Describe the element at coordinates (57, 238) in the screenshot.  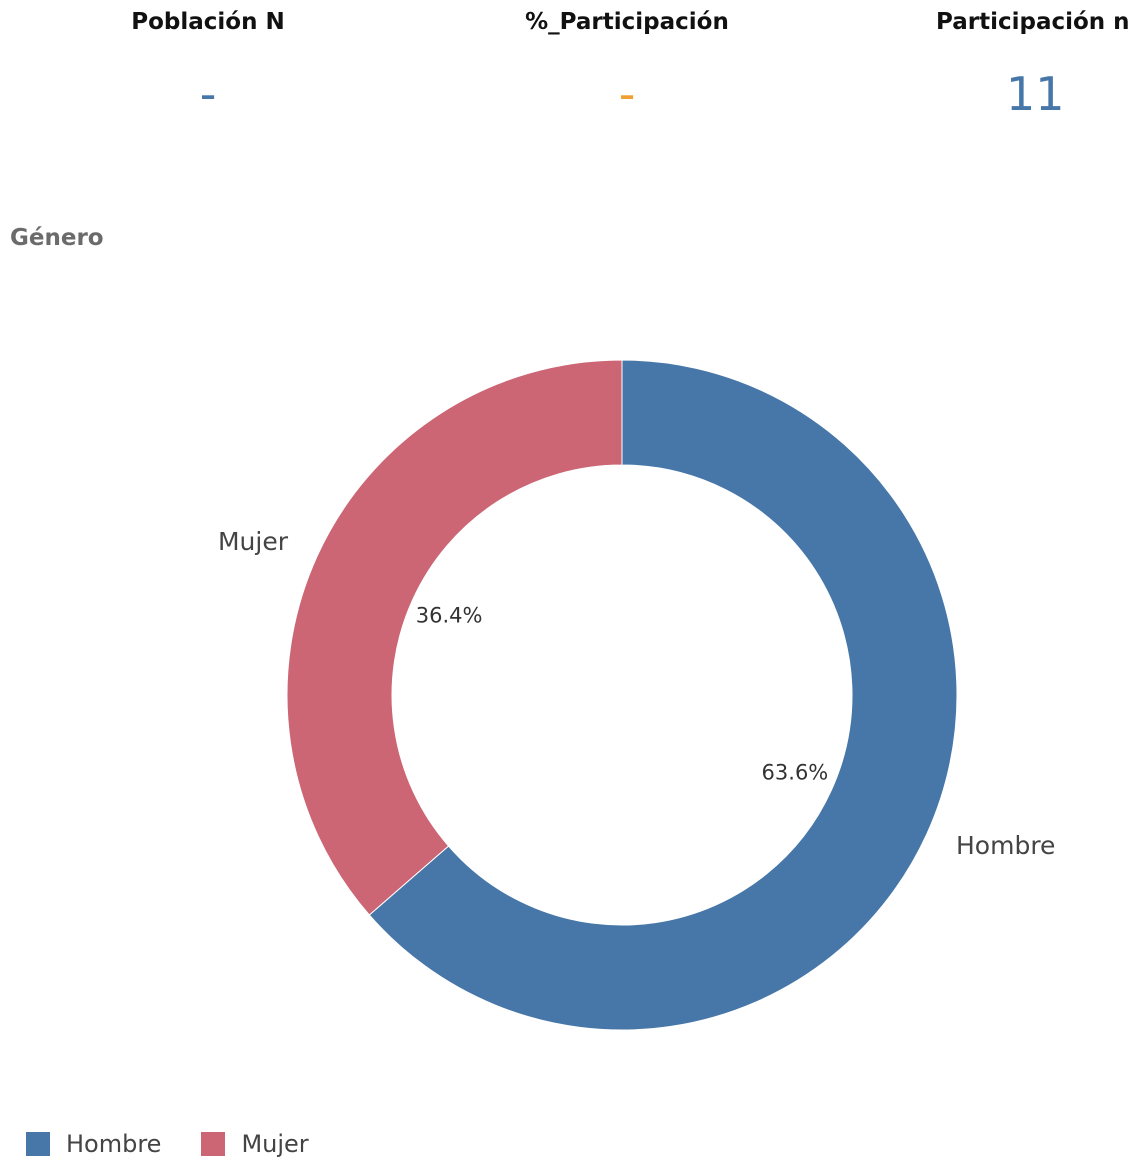
I see `chart-title: Género` at that location.